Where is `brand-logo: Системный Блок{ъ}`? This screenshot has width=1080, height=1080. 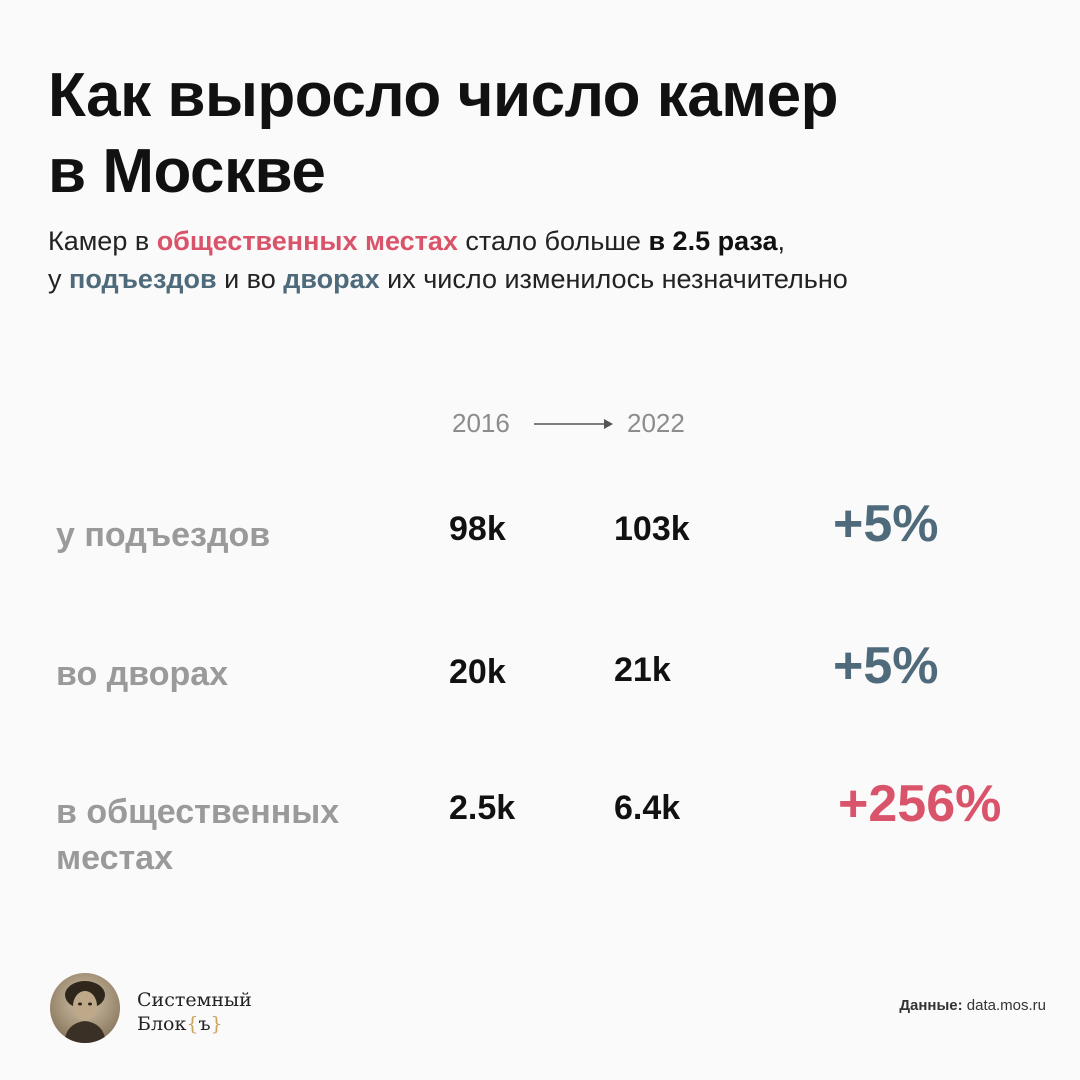 brand-logo: Системный Блок{ъ} is located at coordinates (194, 1012).